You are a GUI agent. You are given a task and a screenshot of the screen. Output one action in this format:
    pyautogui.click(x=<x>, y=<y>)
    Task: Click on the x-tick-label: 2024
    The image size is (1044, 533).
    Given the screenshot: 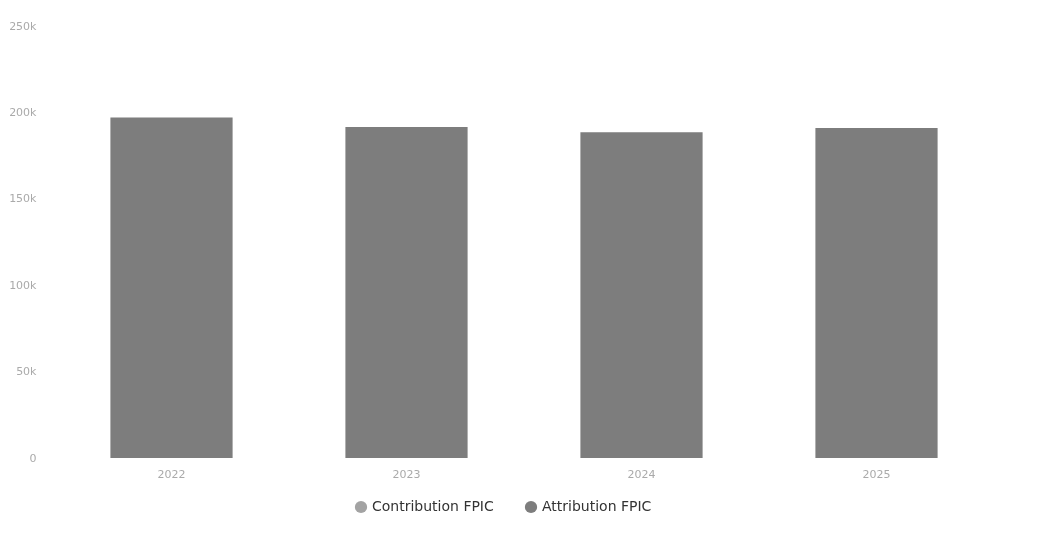 What is the action you would take?
    pyautogui.click(x=641, y=474)
    